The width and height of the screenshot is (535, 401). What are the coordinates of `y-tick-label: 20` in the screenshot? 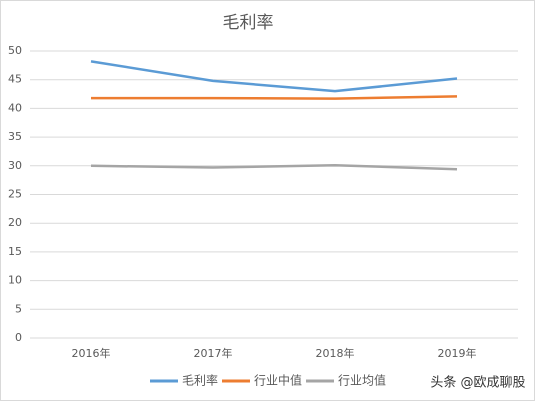 It's located at (15, 222).